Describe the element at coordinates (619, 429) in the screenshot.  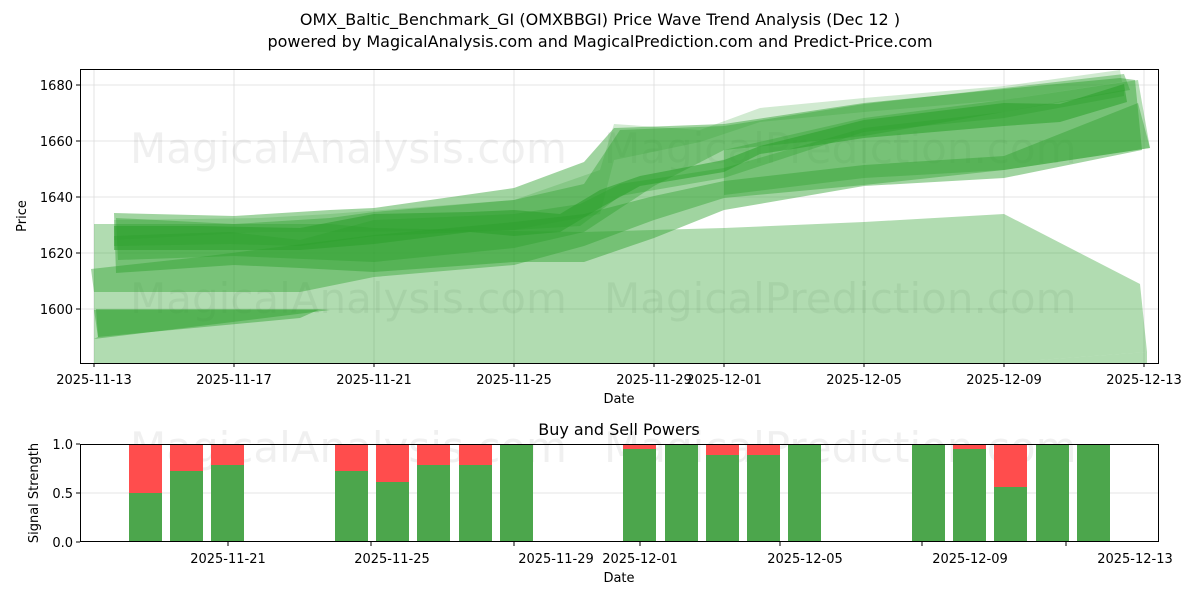
I see `signal-chart-title: Buy and Sell Powers` at that location.